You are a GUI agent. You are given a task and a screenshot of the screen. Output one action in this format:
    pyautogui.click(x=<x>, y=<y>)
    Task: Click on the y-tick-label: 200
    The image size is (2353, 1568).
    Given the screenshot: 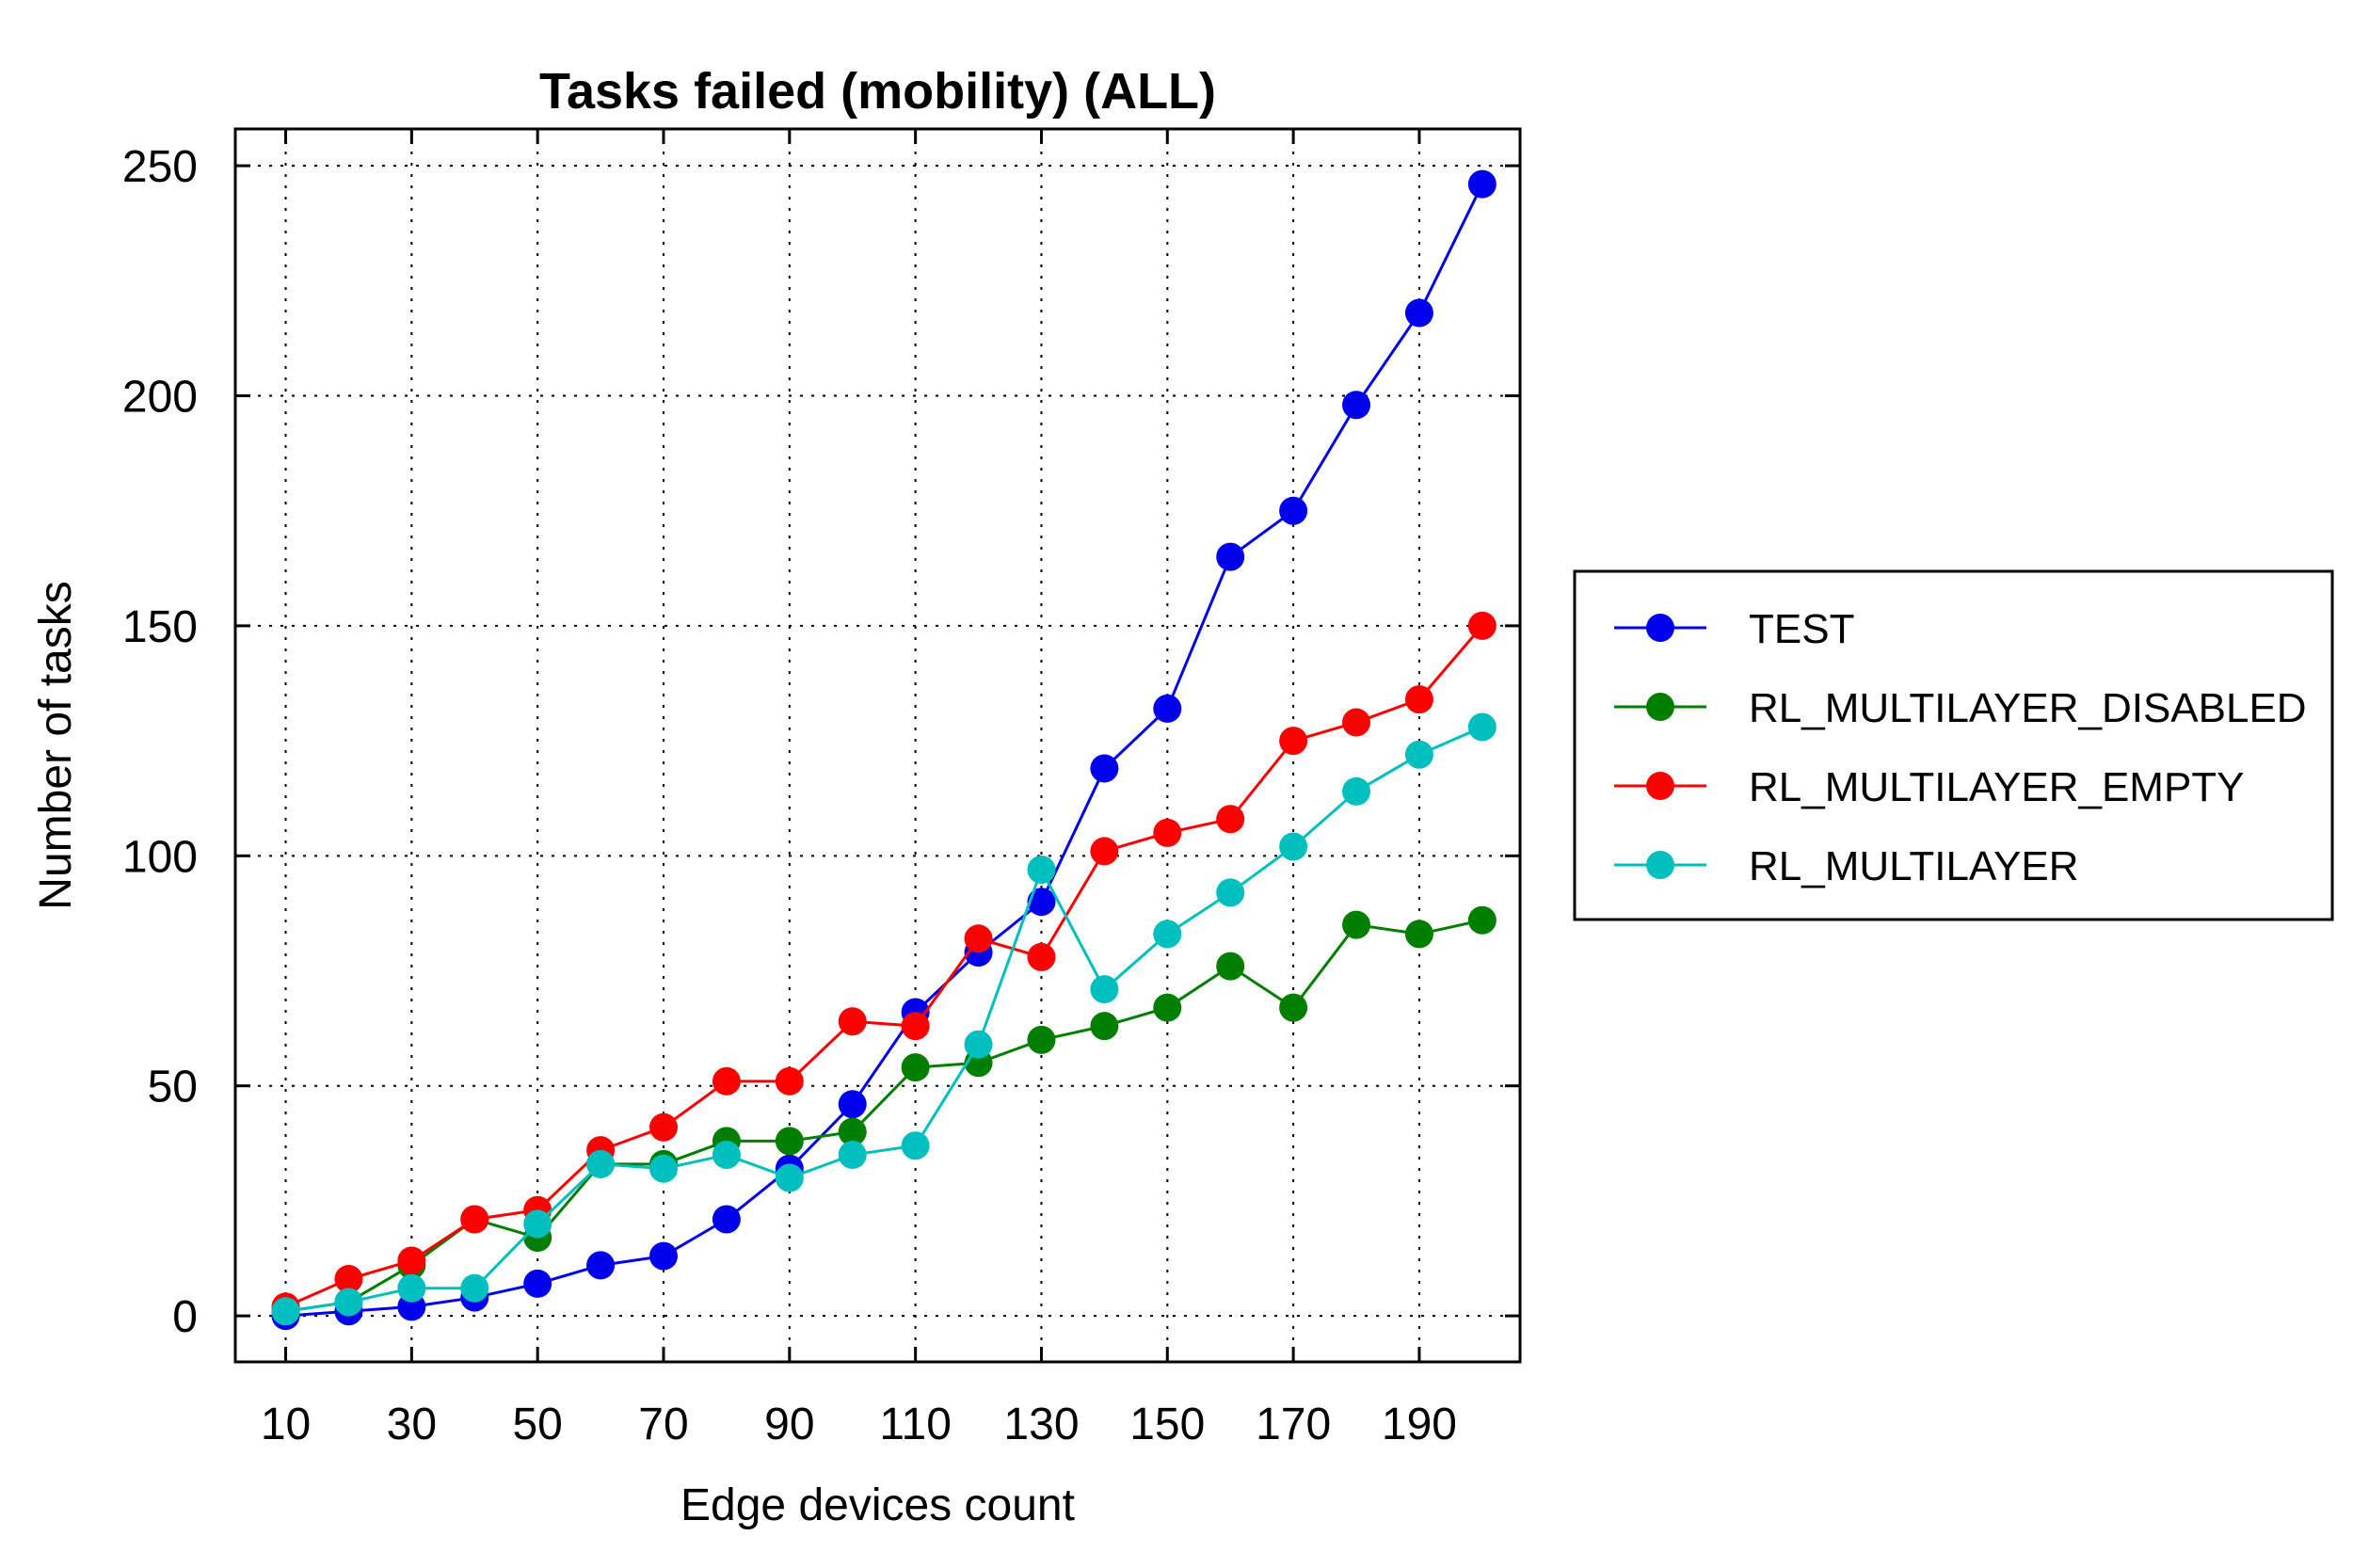 What is the action you would take?
    pyautogui.click(x=160, y=398)
    